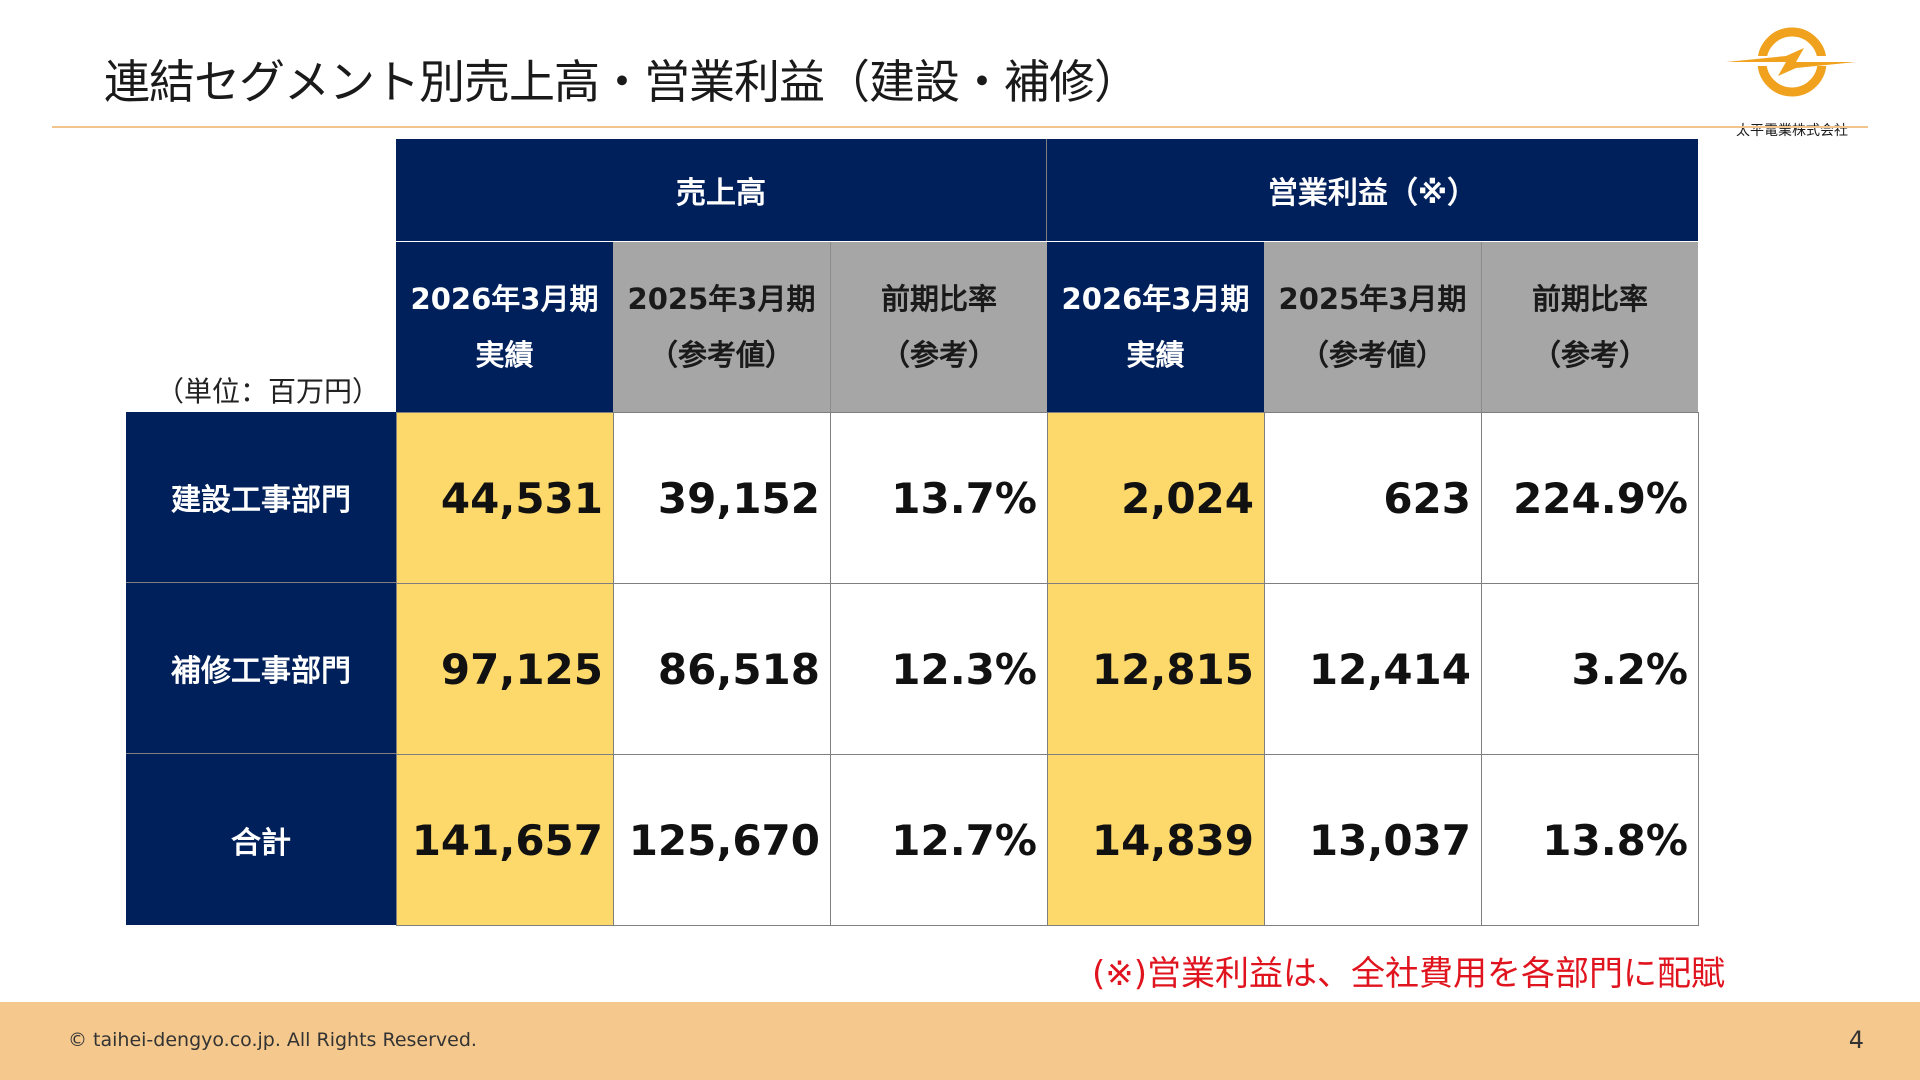 This screenshot has width=1920, height=1080. What do you see at coordinates (1372, 190) in the screenshot?
I see `group-header-operating-profit: 営業利益（※）` at bounding box center [1372, 190].